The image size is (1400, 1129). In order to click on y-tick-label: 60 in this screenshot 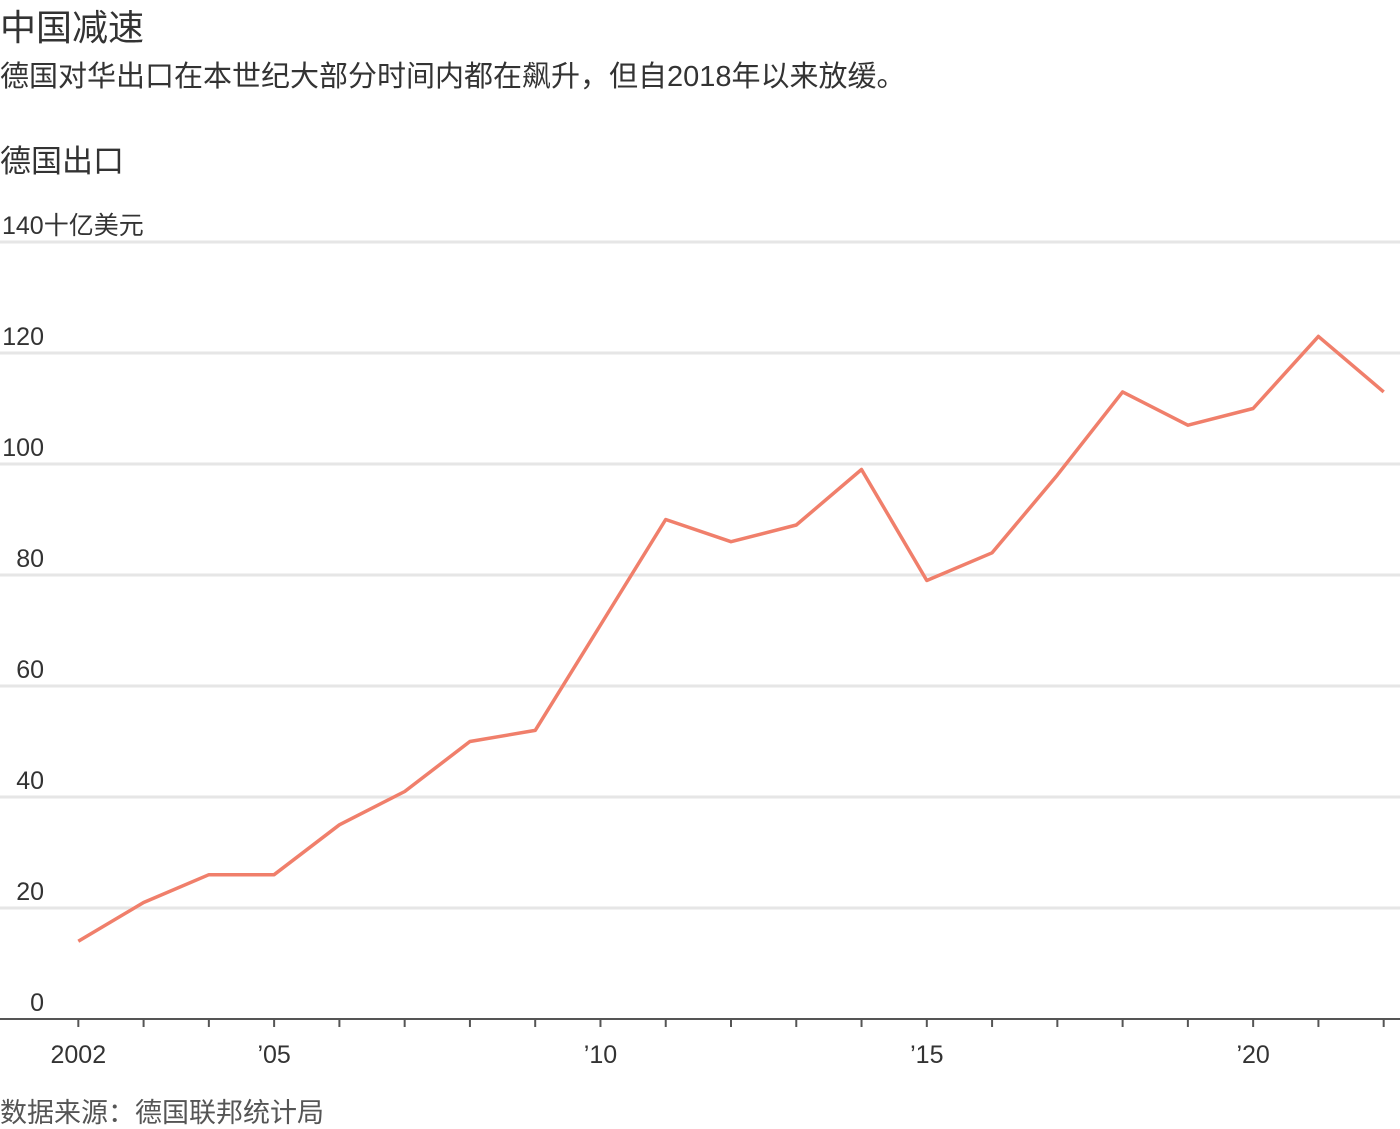, I will do `click(30, 670)`.